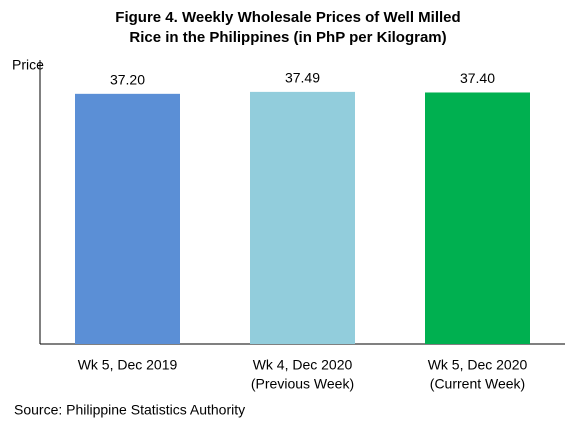 This screenshot has height=430, width=576. I want to click on x-tick-label: (Previous Week), so click(302, 384).